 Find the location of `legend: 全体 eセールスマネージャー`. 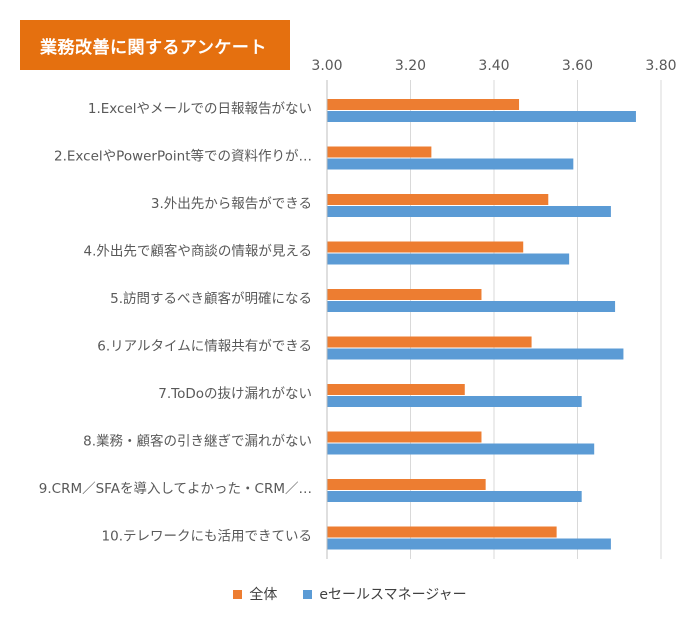

legend: 全体 eセールスマネージャー is located at coordinates (350, 594).